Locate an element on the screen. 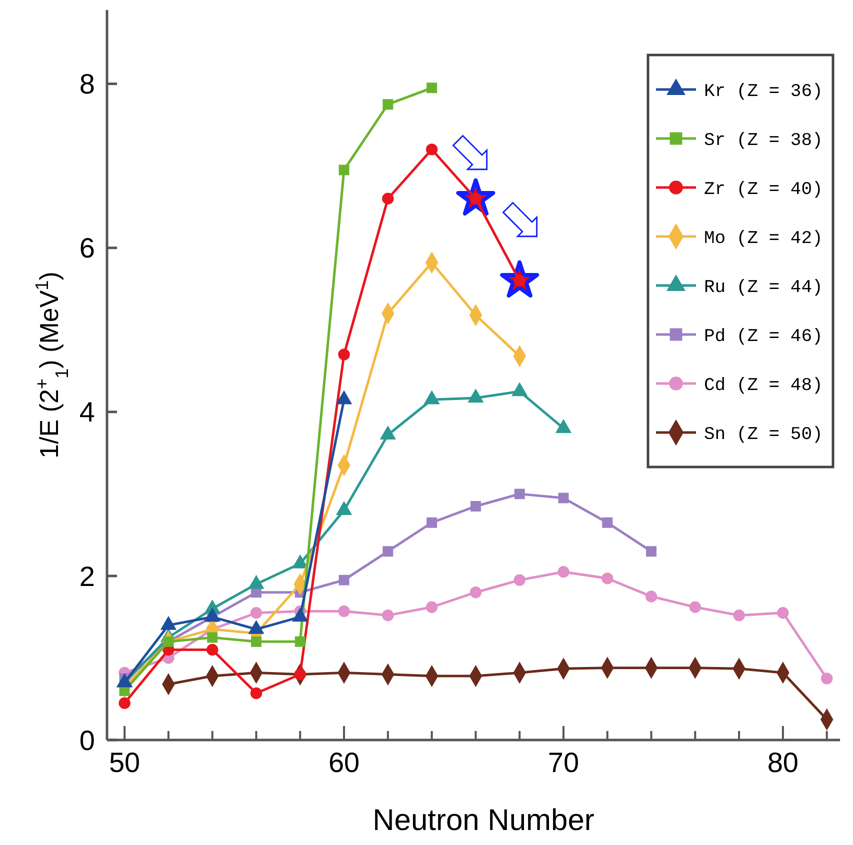 This screenshot has height=845, width=853. y-tick-label: 6 is located at coordinates (87, 248).